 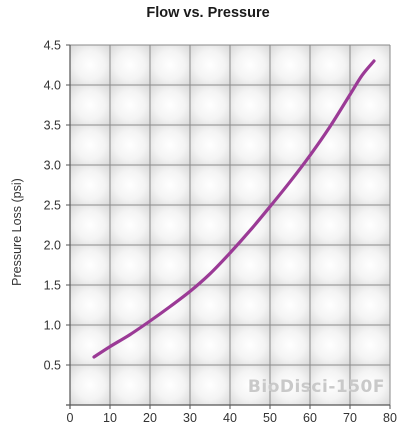 I want to click on watermark-text: BioDisci-150F, so click(x=316, y=387).